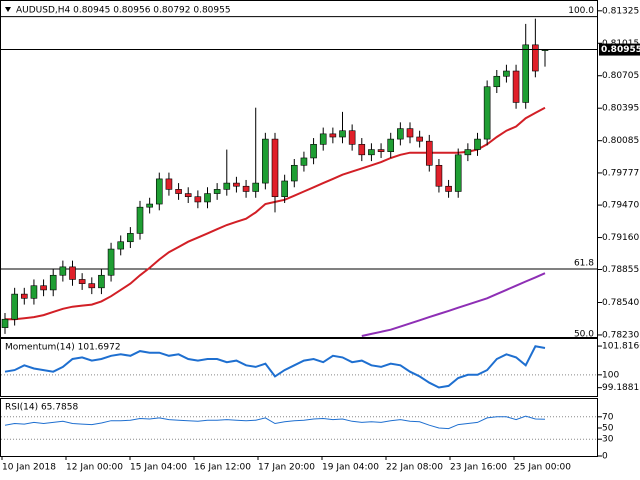 Image resolution: width=640 pixels, height=480 pixels. Describe the element at coordinates (94, 468) in the screenshot. I see `x-tick-label: 12 Jan 00:00` at that location.